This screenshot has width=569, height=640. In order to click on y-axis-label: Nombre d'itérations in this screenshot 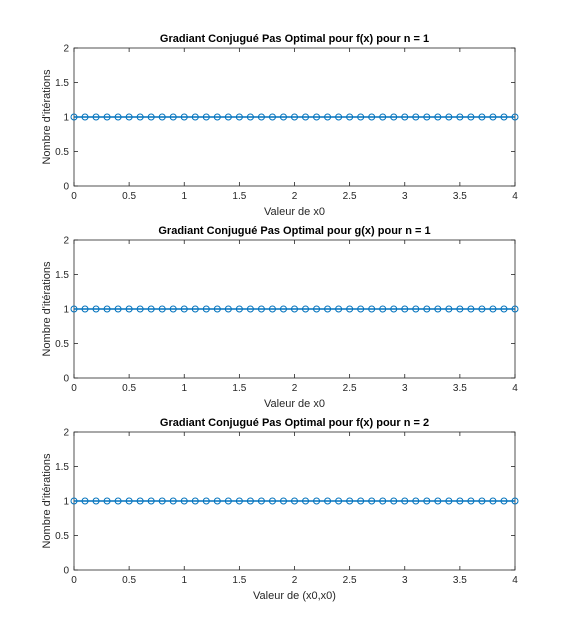, I will do `click(47, 309)`.